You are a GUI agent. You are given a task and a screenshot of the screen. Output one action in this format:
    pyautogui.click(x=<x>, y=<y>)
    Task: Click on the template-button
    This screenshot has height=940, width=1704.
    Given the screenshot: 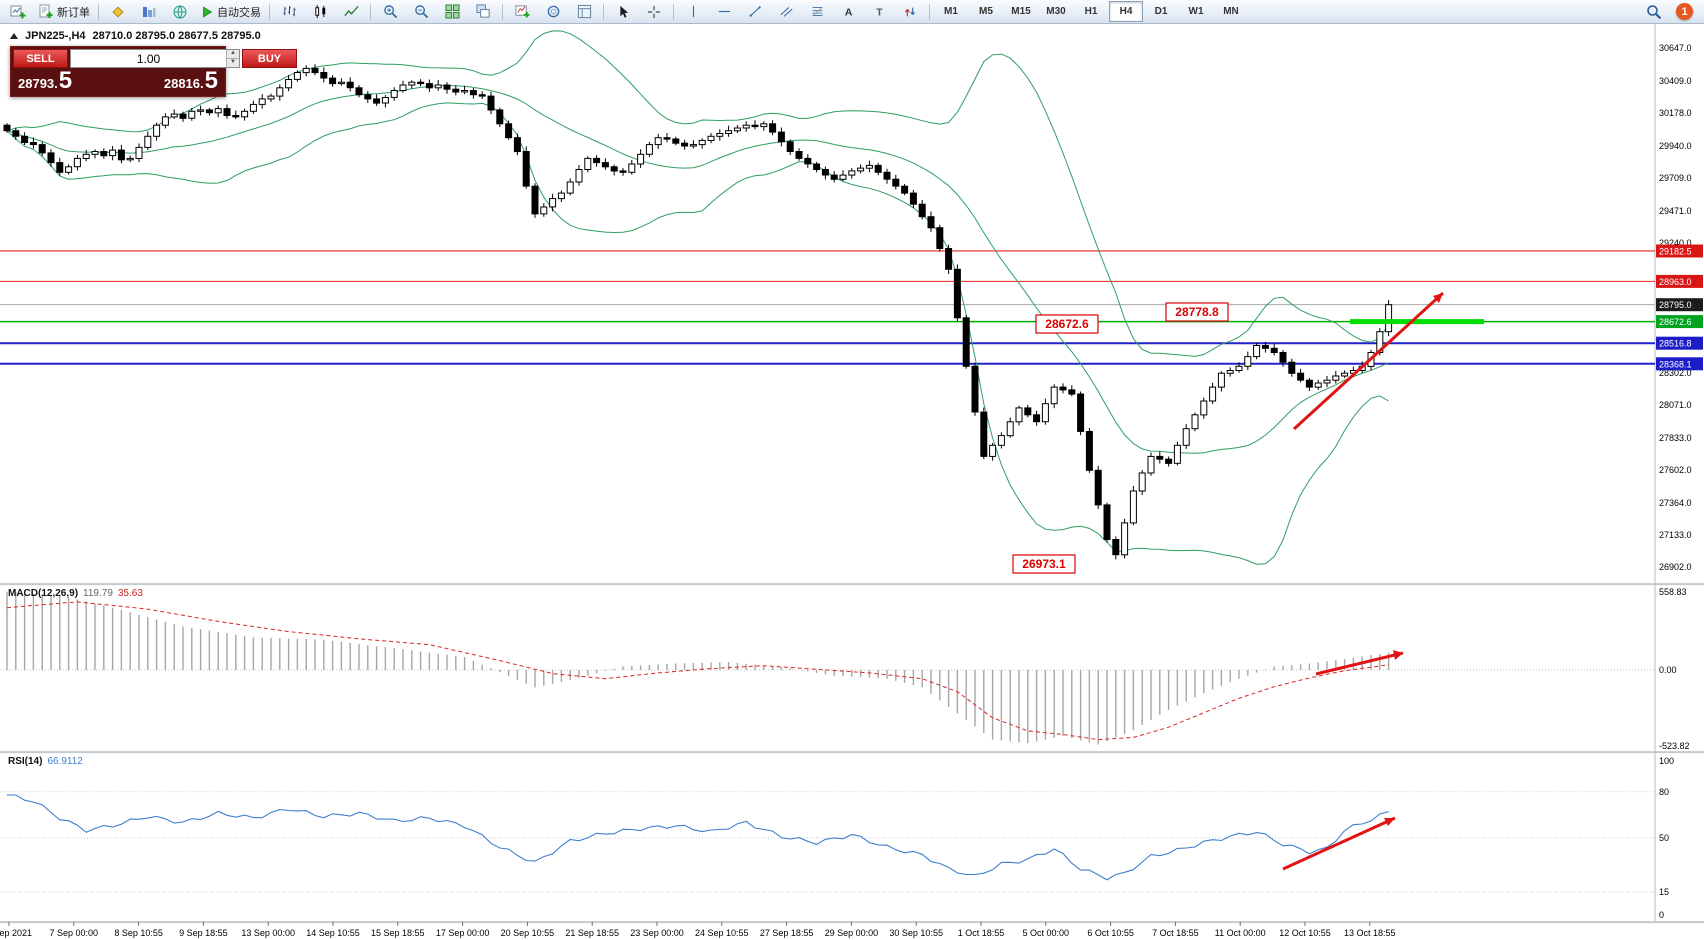 What is the action you would take?
    pyautogui.click(x=584, y=11)
    